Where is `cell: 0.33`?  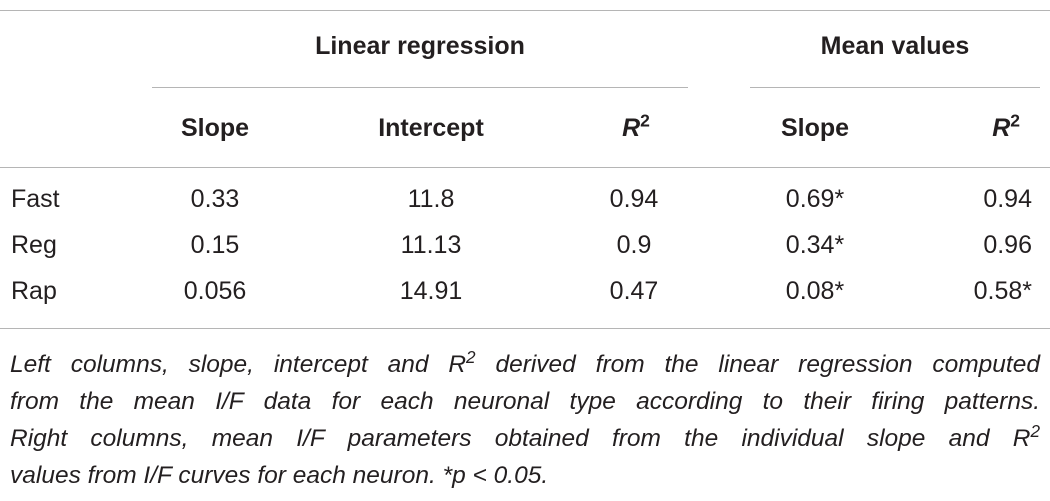 cell: 0.33 is located at coordinates (215, 199).